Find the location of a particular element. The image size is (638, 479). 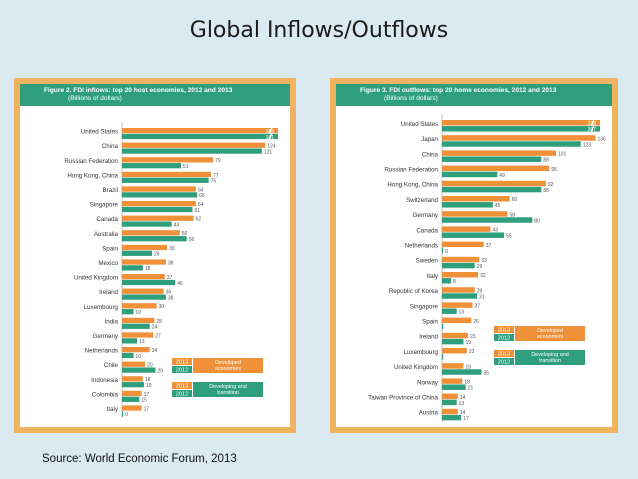

data-label-2013: 77 is located at coordinates (216, 176).